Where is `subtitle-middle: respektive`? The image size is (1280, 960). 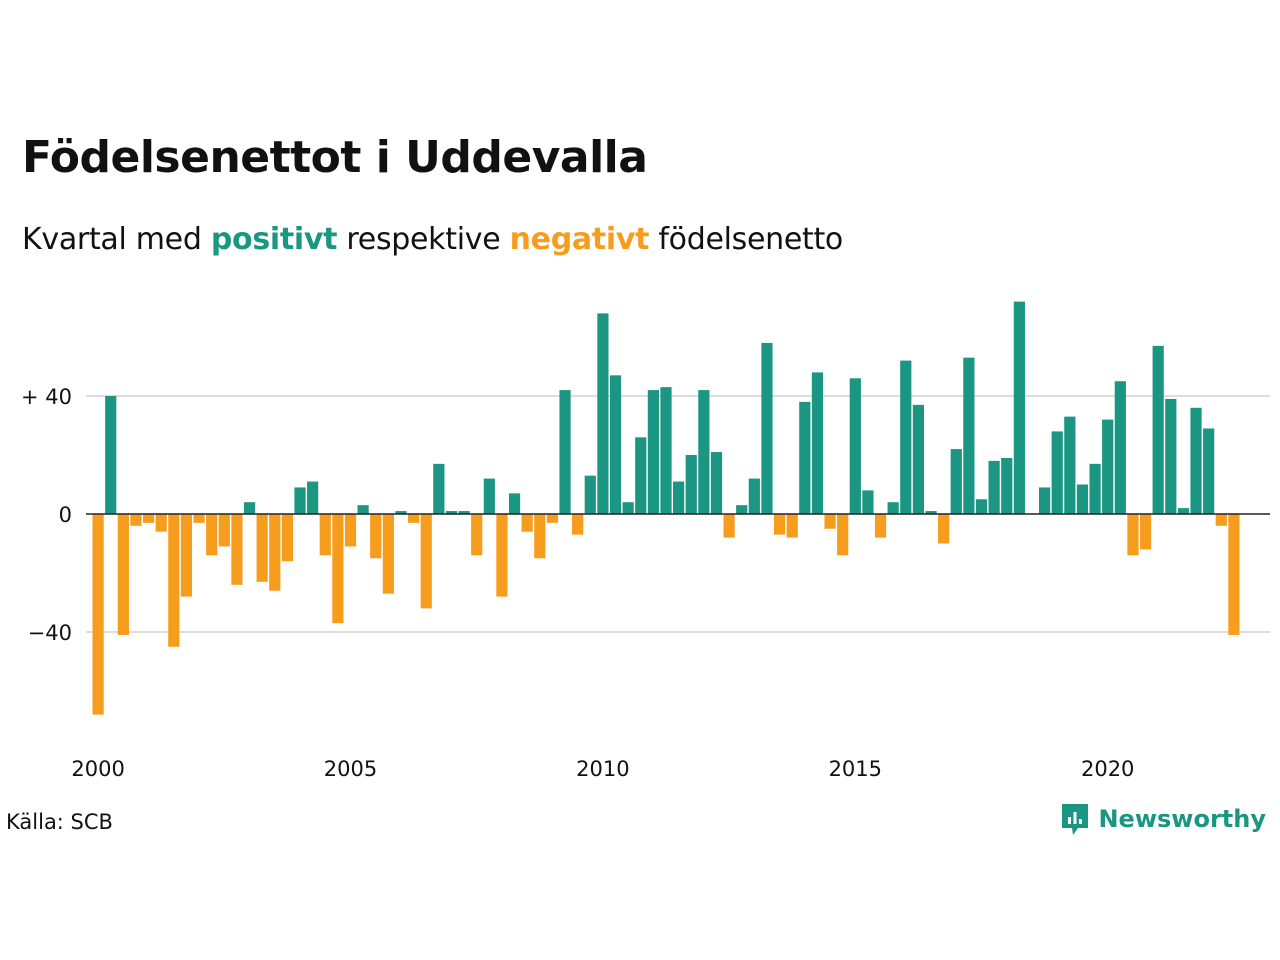
subtitle-middle: respektive is located at coordinates (423, 239).